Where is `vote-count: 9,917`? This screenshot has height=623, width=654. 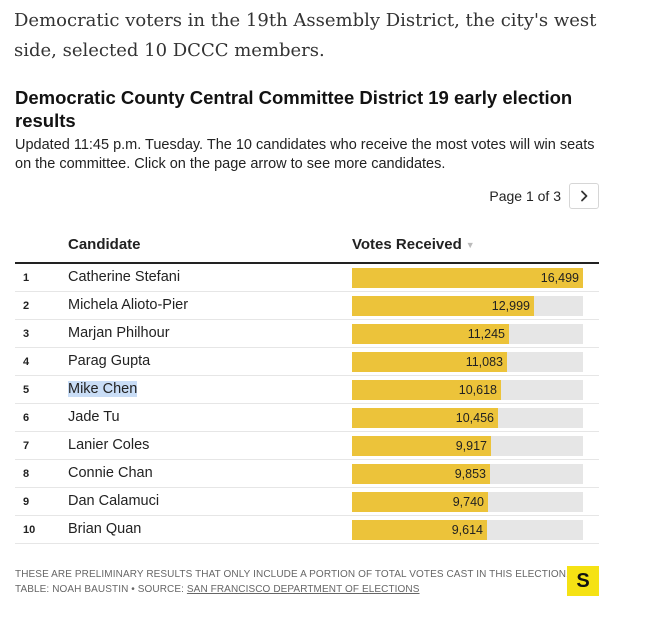
vote-count: 9,917 is located at coordinates (471, 446).